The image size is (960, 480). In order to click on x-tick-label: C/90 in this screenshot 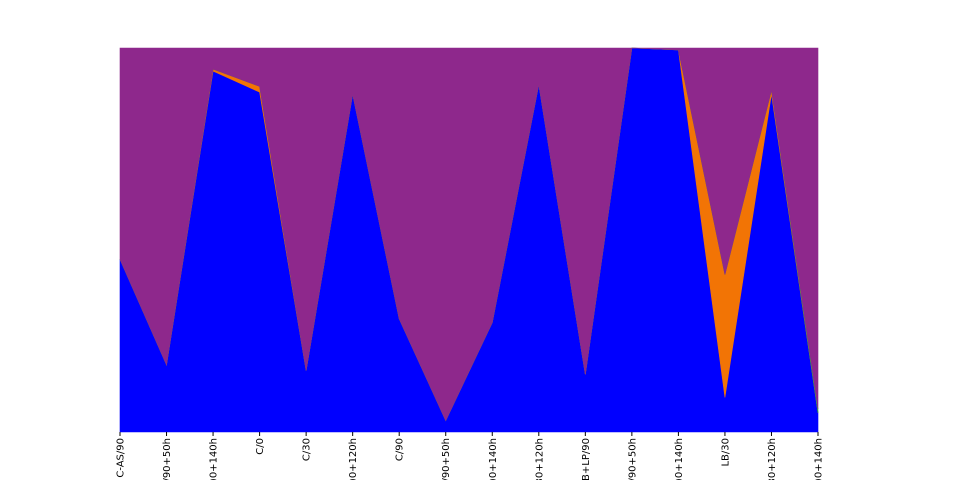, I will do `click(400, 449)`.